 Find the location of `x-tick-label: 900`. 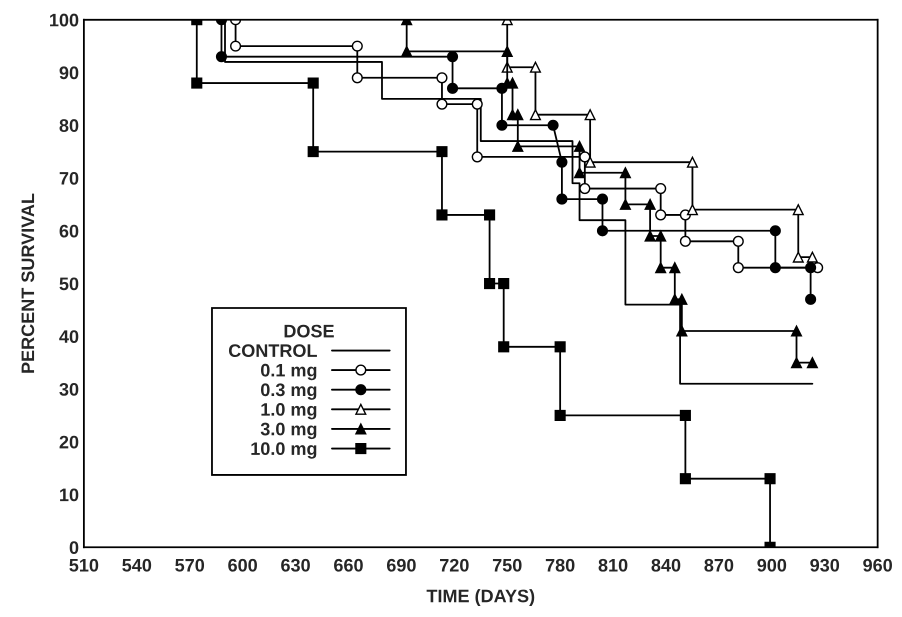

x-tick-label: 900 is located at coordinates (771, 565).